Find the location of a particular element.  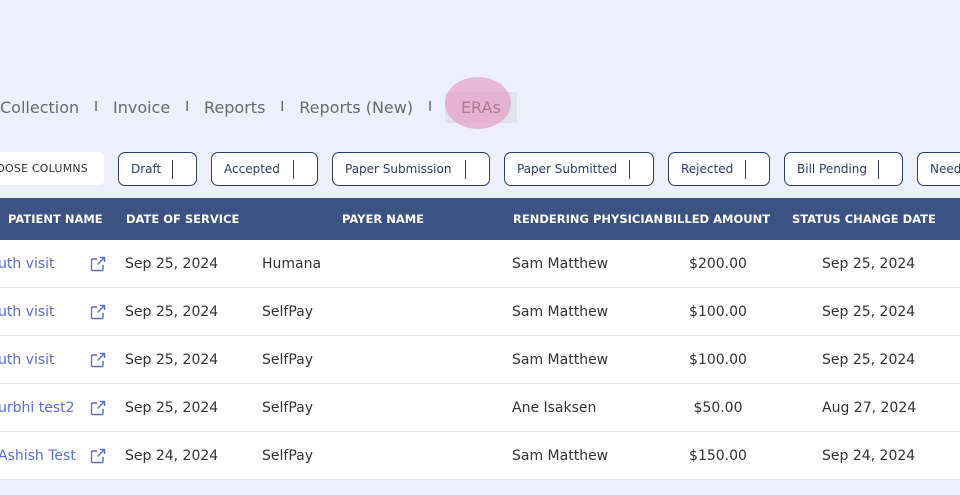

status-change-date: Aug 27, 2024 is located at coordinates (869, 408).